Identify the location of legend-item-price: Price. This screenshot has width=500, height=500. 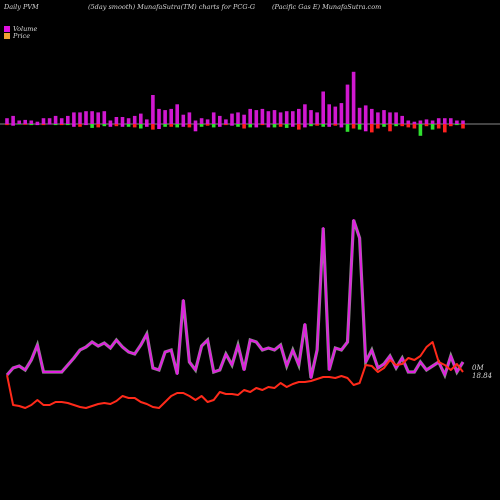
(17, 36).